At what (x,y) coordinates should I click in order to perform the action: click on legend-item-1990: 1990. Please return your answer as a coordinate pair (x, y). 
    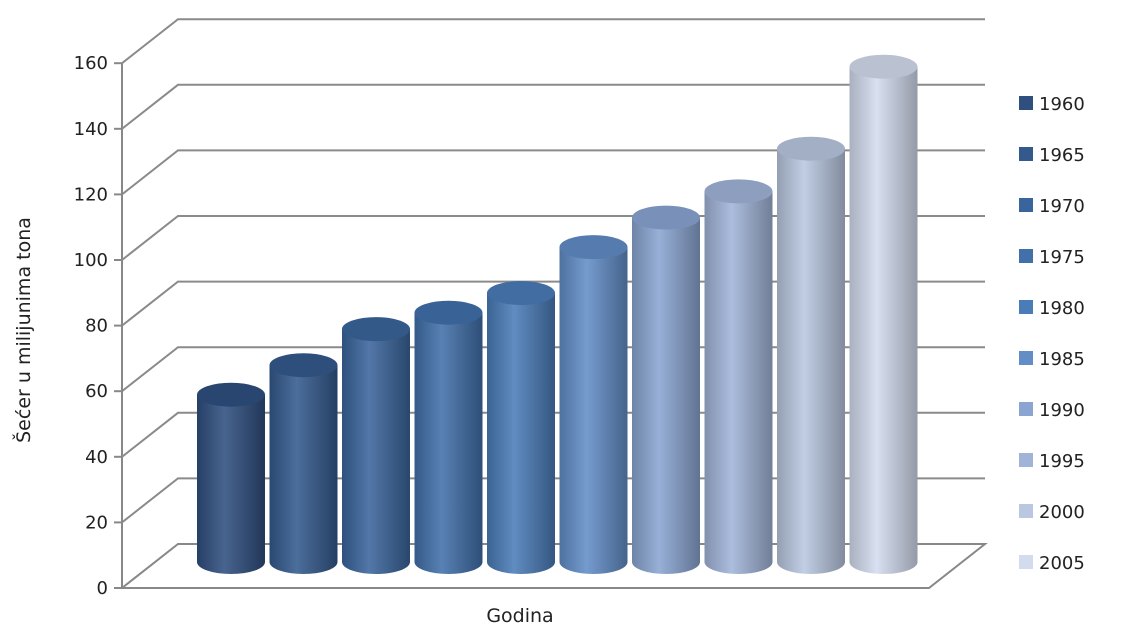
    Looking at the image, I should click on (1052, 410).